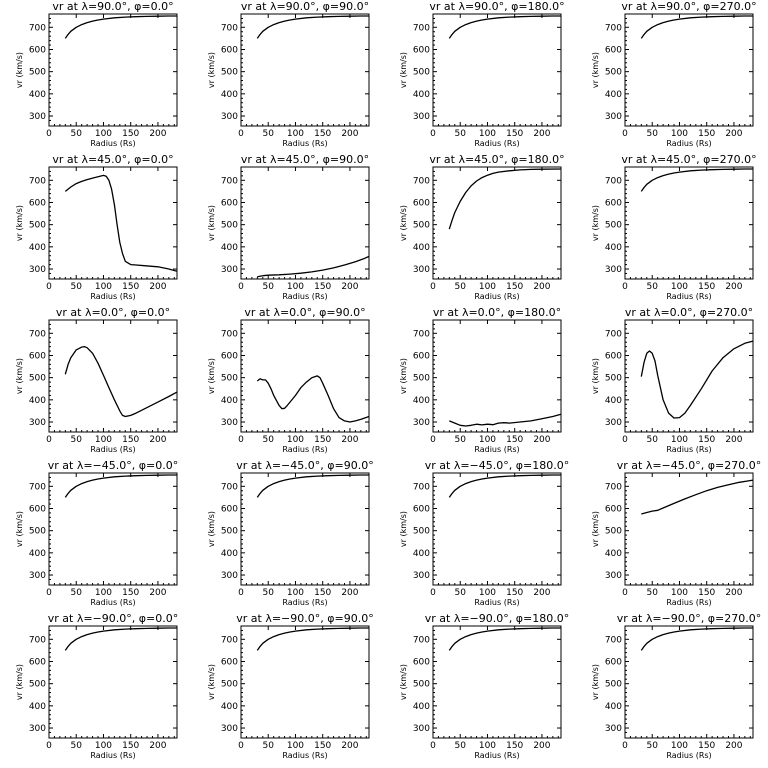 The width and height of the screenshot is (768, 768). Describe the element at coordinates (113, 618) in the screenshot. I see `chart-title: vr at λ=−90.0°, φ=0.0°` at that location.